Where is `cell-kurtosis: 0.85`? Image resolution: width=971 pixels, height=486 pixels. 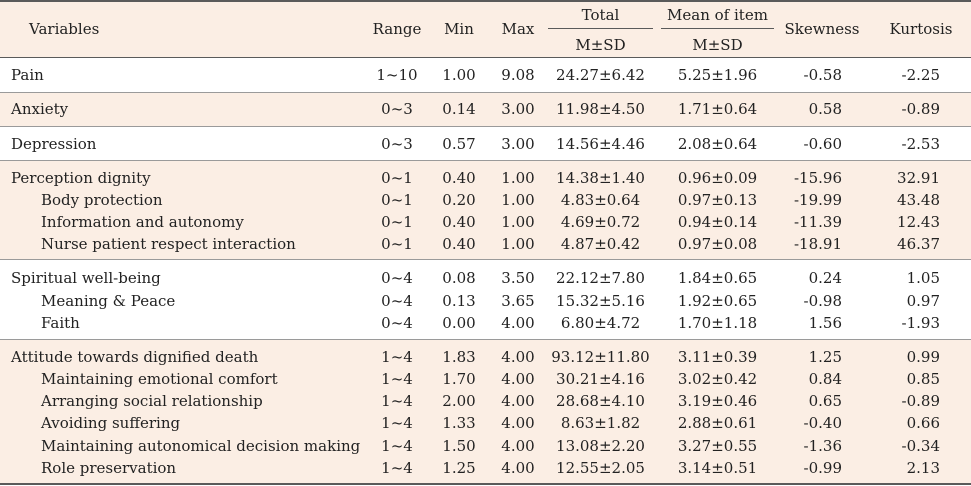
cell-kurtosis: 0.85 is located at coordinates (923, 379).